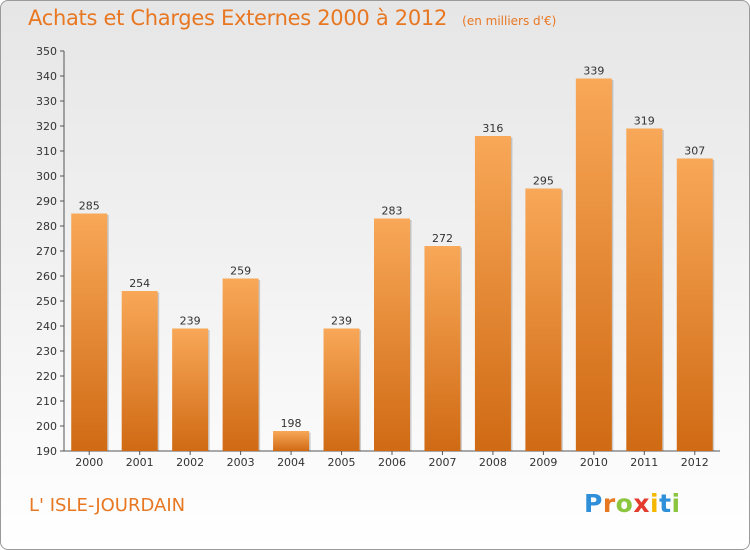 The image size is (750, 550). Describe the element at coordinates (238, 18) in the screenshot. I see `chart-title: Achats et Charges Externes 2000 à 2012` at that location.